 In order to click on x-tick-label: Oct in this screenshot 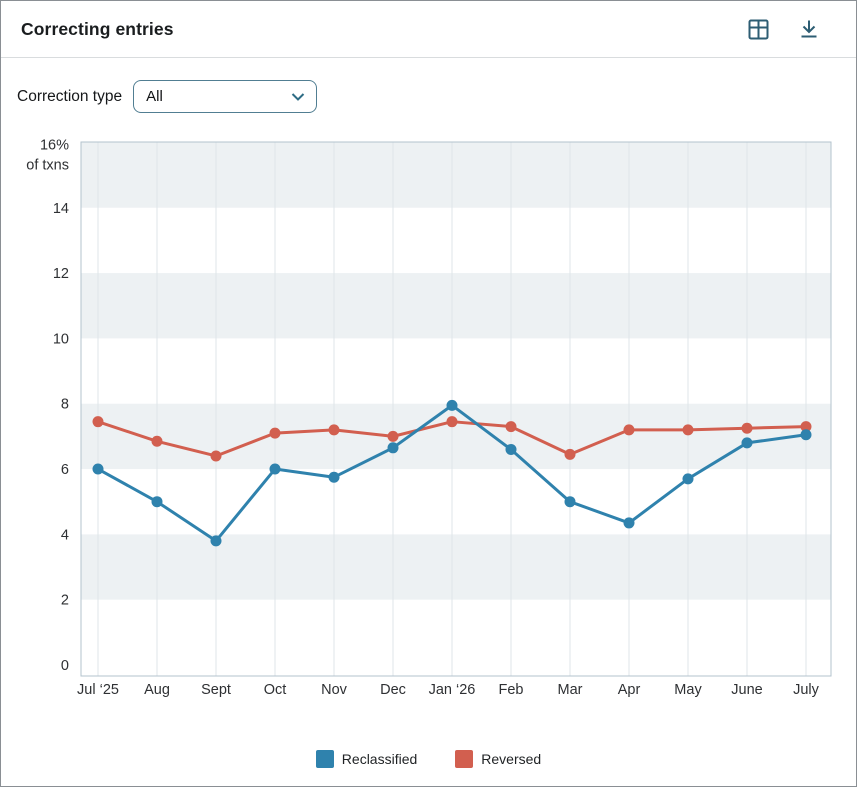, I will do `click(275, 690)`.